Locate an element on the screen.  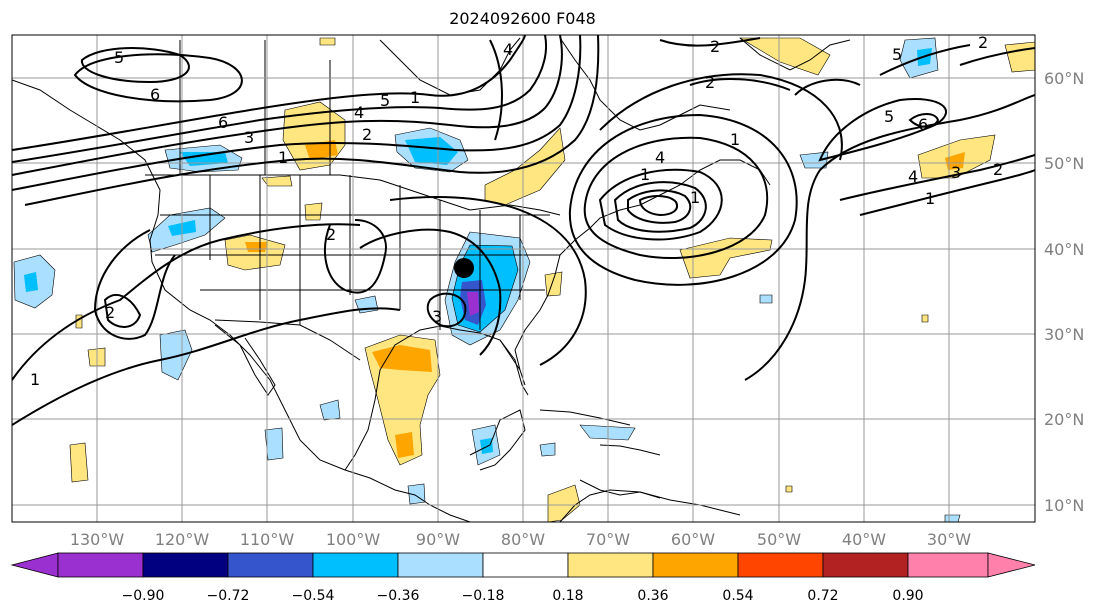
lon-label: 70°W is located at coordinates (608, 539).